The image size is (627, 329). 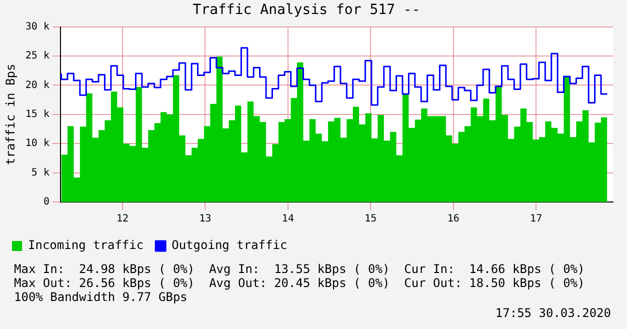 What do you see at coordinates (101, 297) in the screenshot?
I see `text: 100% Bandwidth 9.77 GBps` at bounding box center [101, 297].